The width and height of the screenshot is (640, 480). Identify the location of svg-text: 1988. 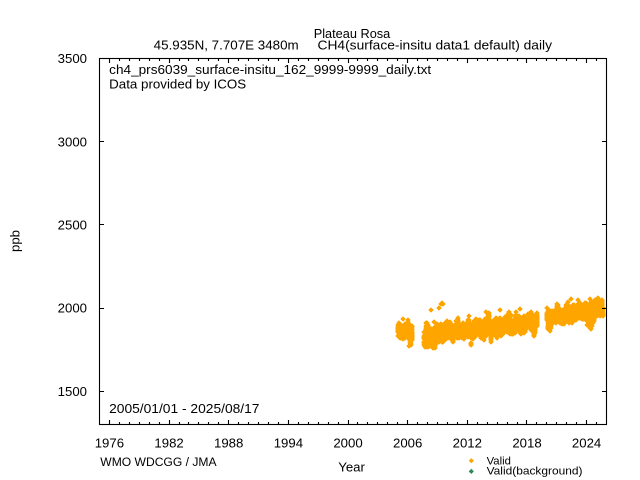
(228, 443).